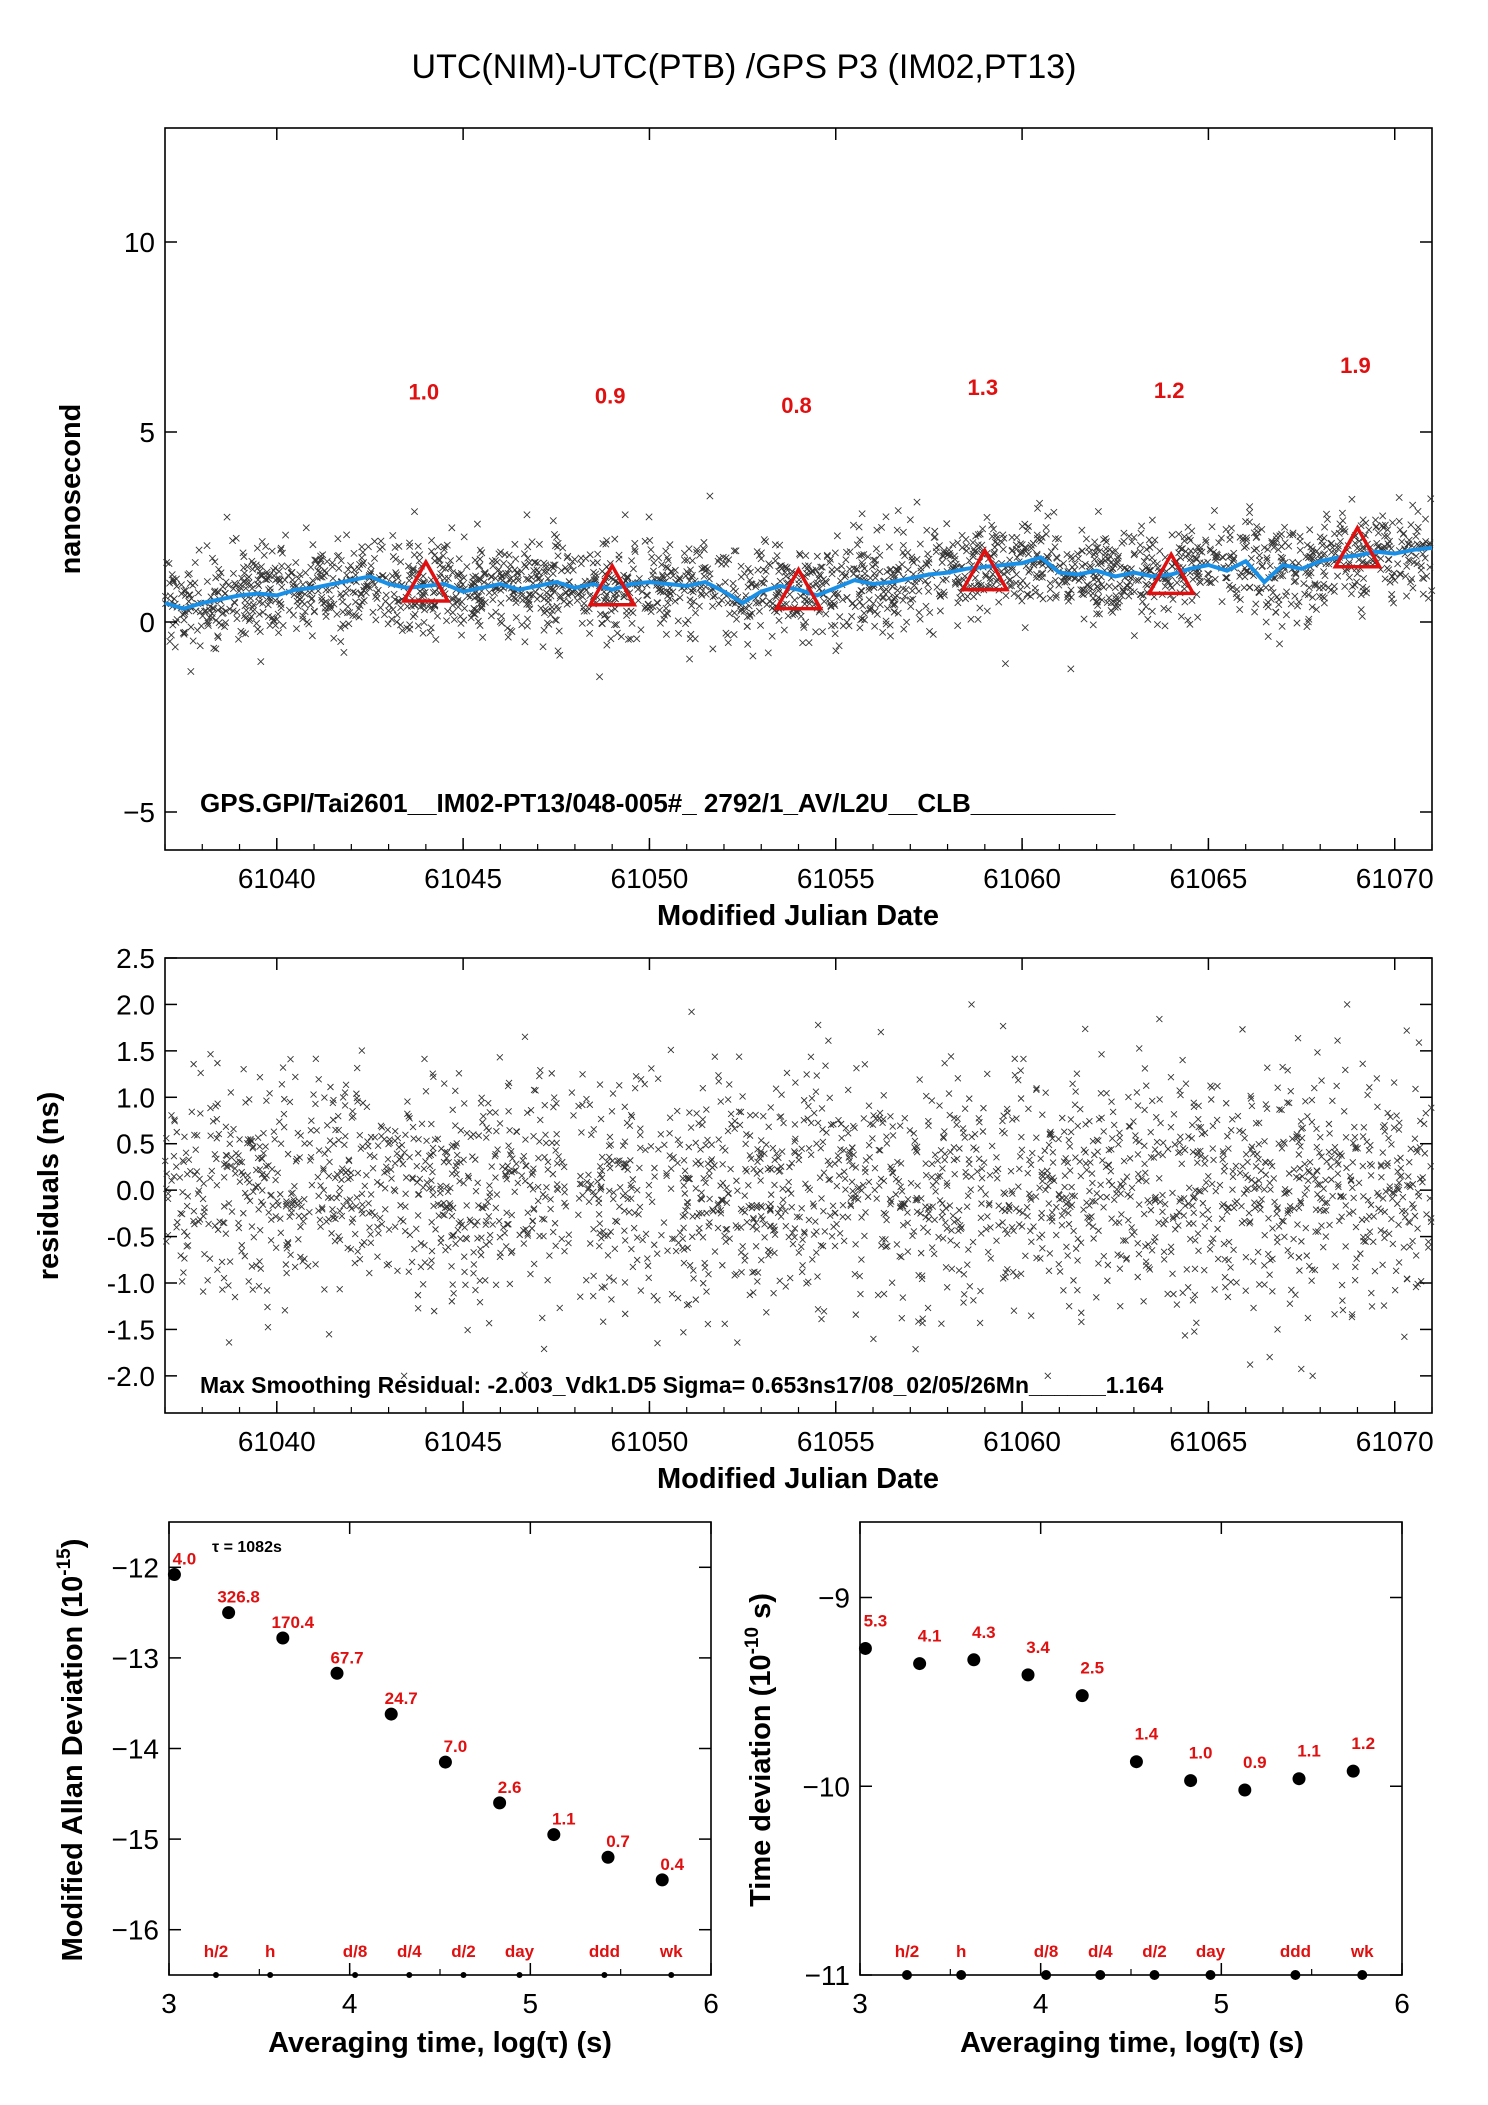 This screenshot has height=2105, width=1488. I want to click on x-tick-label: 61050, so click(650, 878).